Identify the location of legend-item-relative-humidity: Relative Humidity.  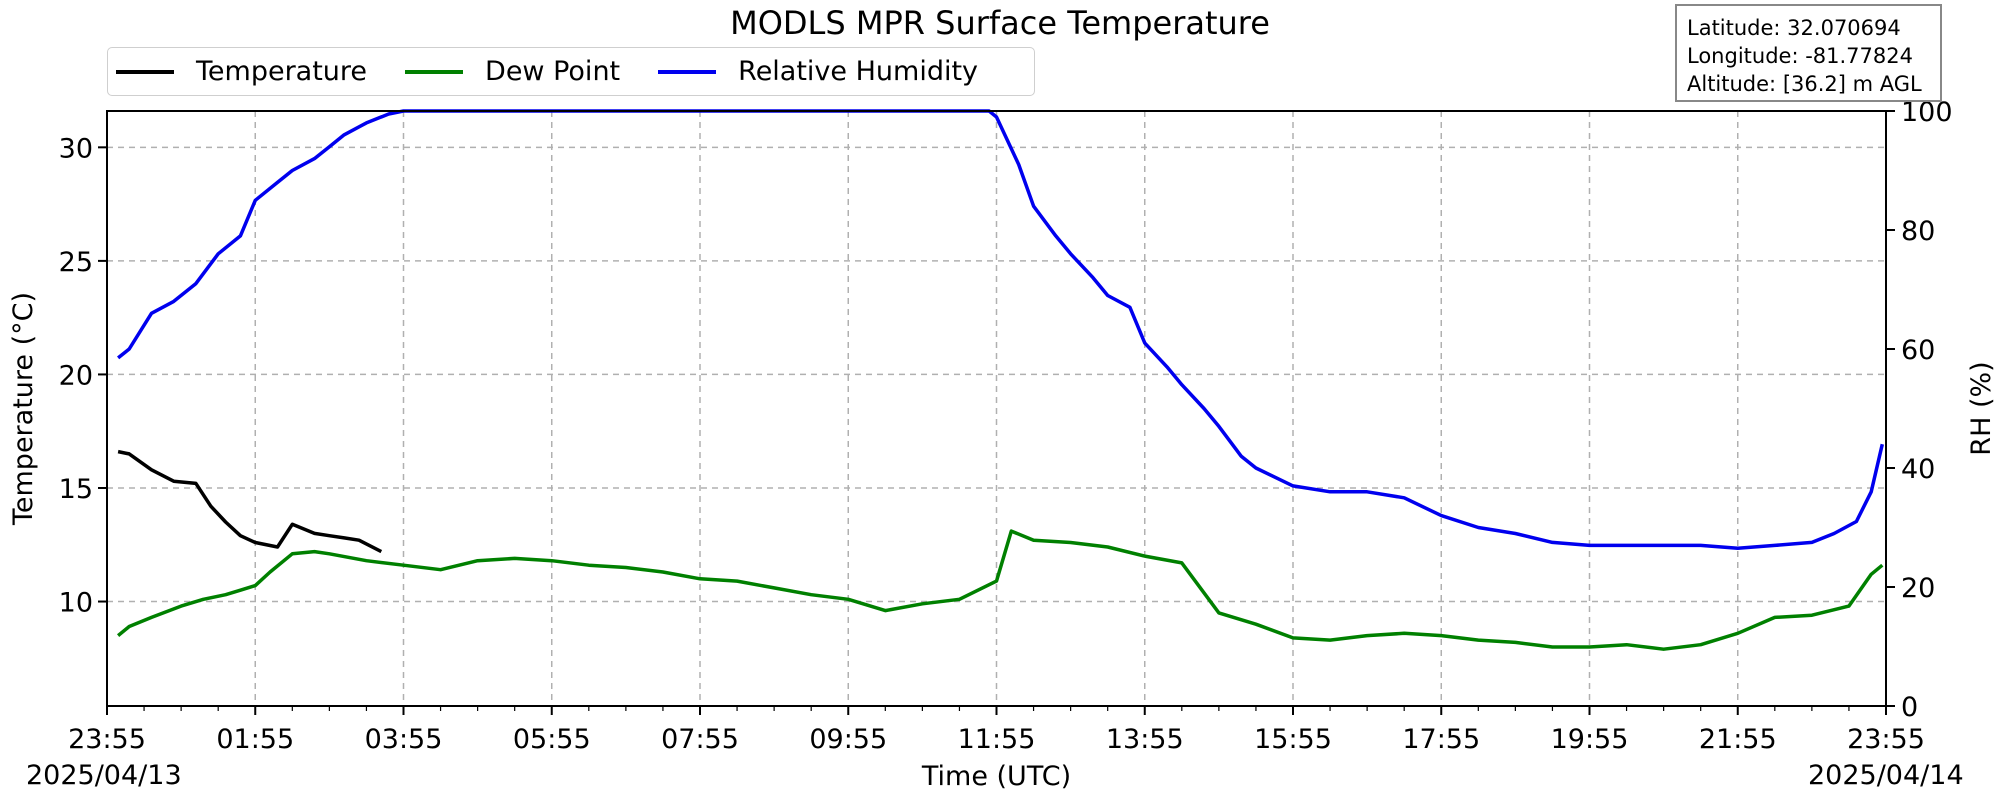
(818, 71).